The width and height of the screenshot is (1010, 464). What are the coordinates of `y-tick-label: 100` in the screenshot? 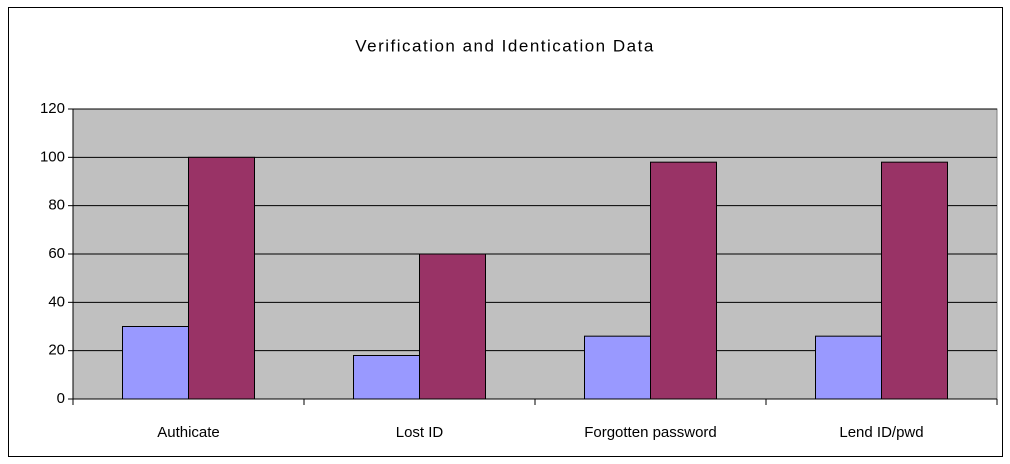 It's located at (52, 156).